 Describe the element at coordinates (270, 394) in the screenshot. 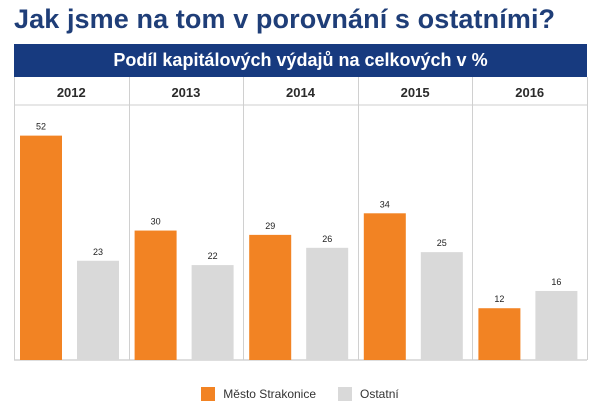

I see `legend-label-series-1: Město Strakonice` at that location.